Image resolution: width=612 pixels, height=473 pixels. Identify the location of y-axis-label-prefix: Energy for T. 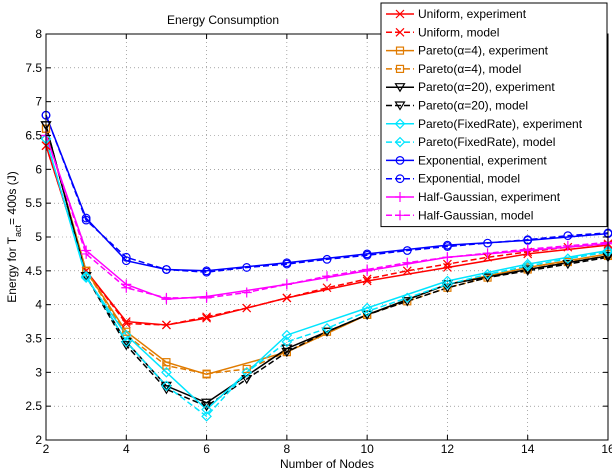
(12, 269).